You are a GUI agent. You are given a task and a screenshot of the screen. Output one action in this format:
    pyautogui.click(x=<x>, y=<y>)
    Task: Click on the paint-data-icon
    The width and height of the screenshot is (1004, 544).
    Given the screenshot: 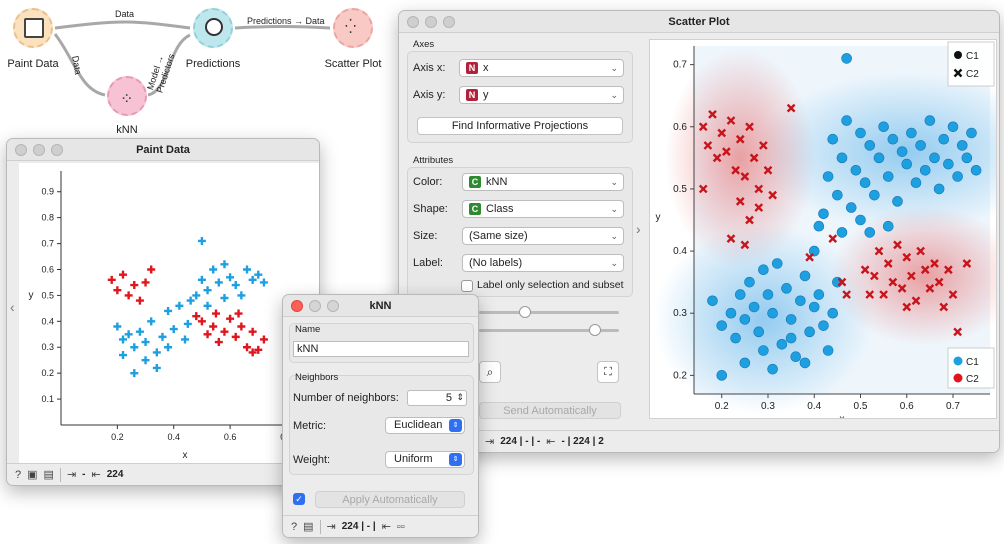 What is the action you would take?
    pyautogui.click(x=34, y=28)
    